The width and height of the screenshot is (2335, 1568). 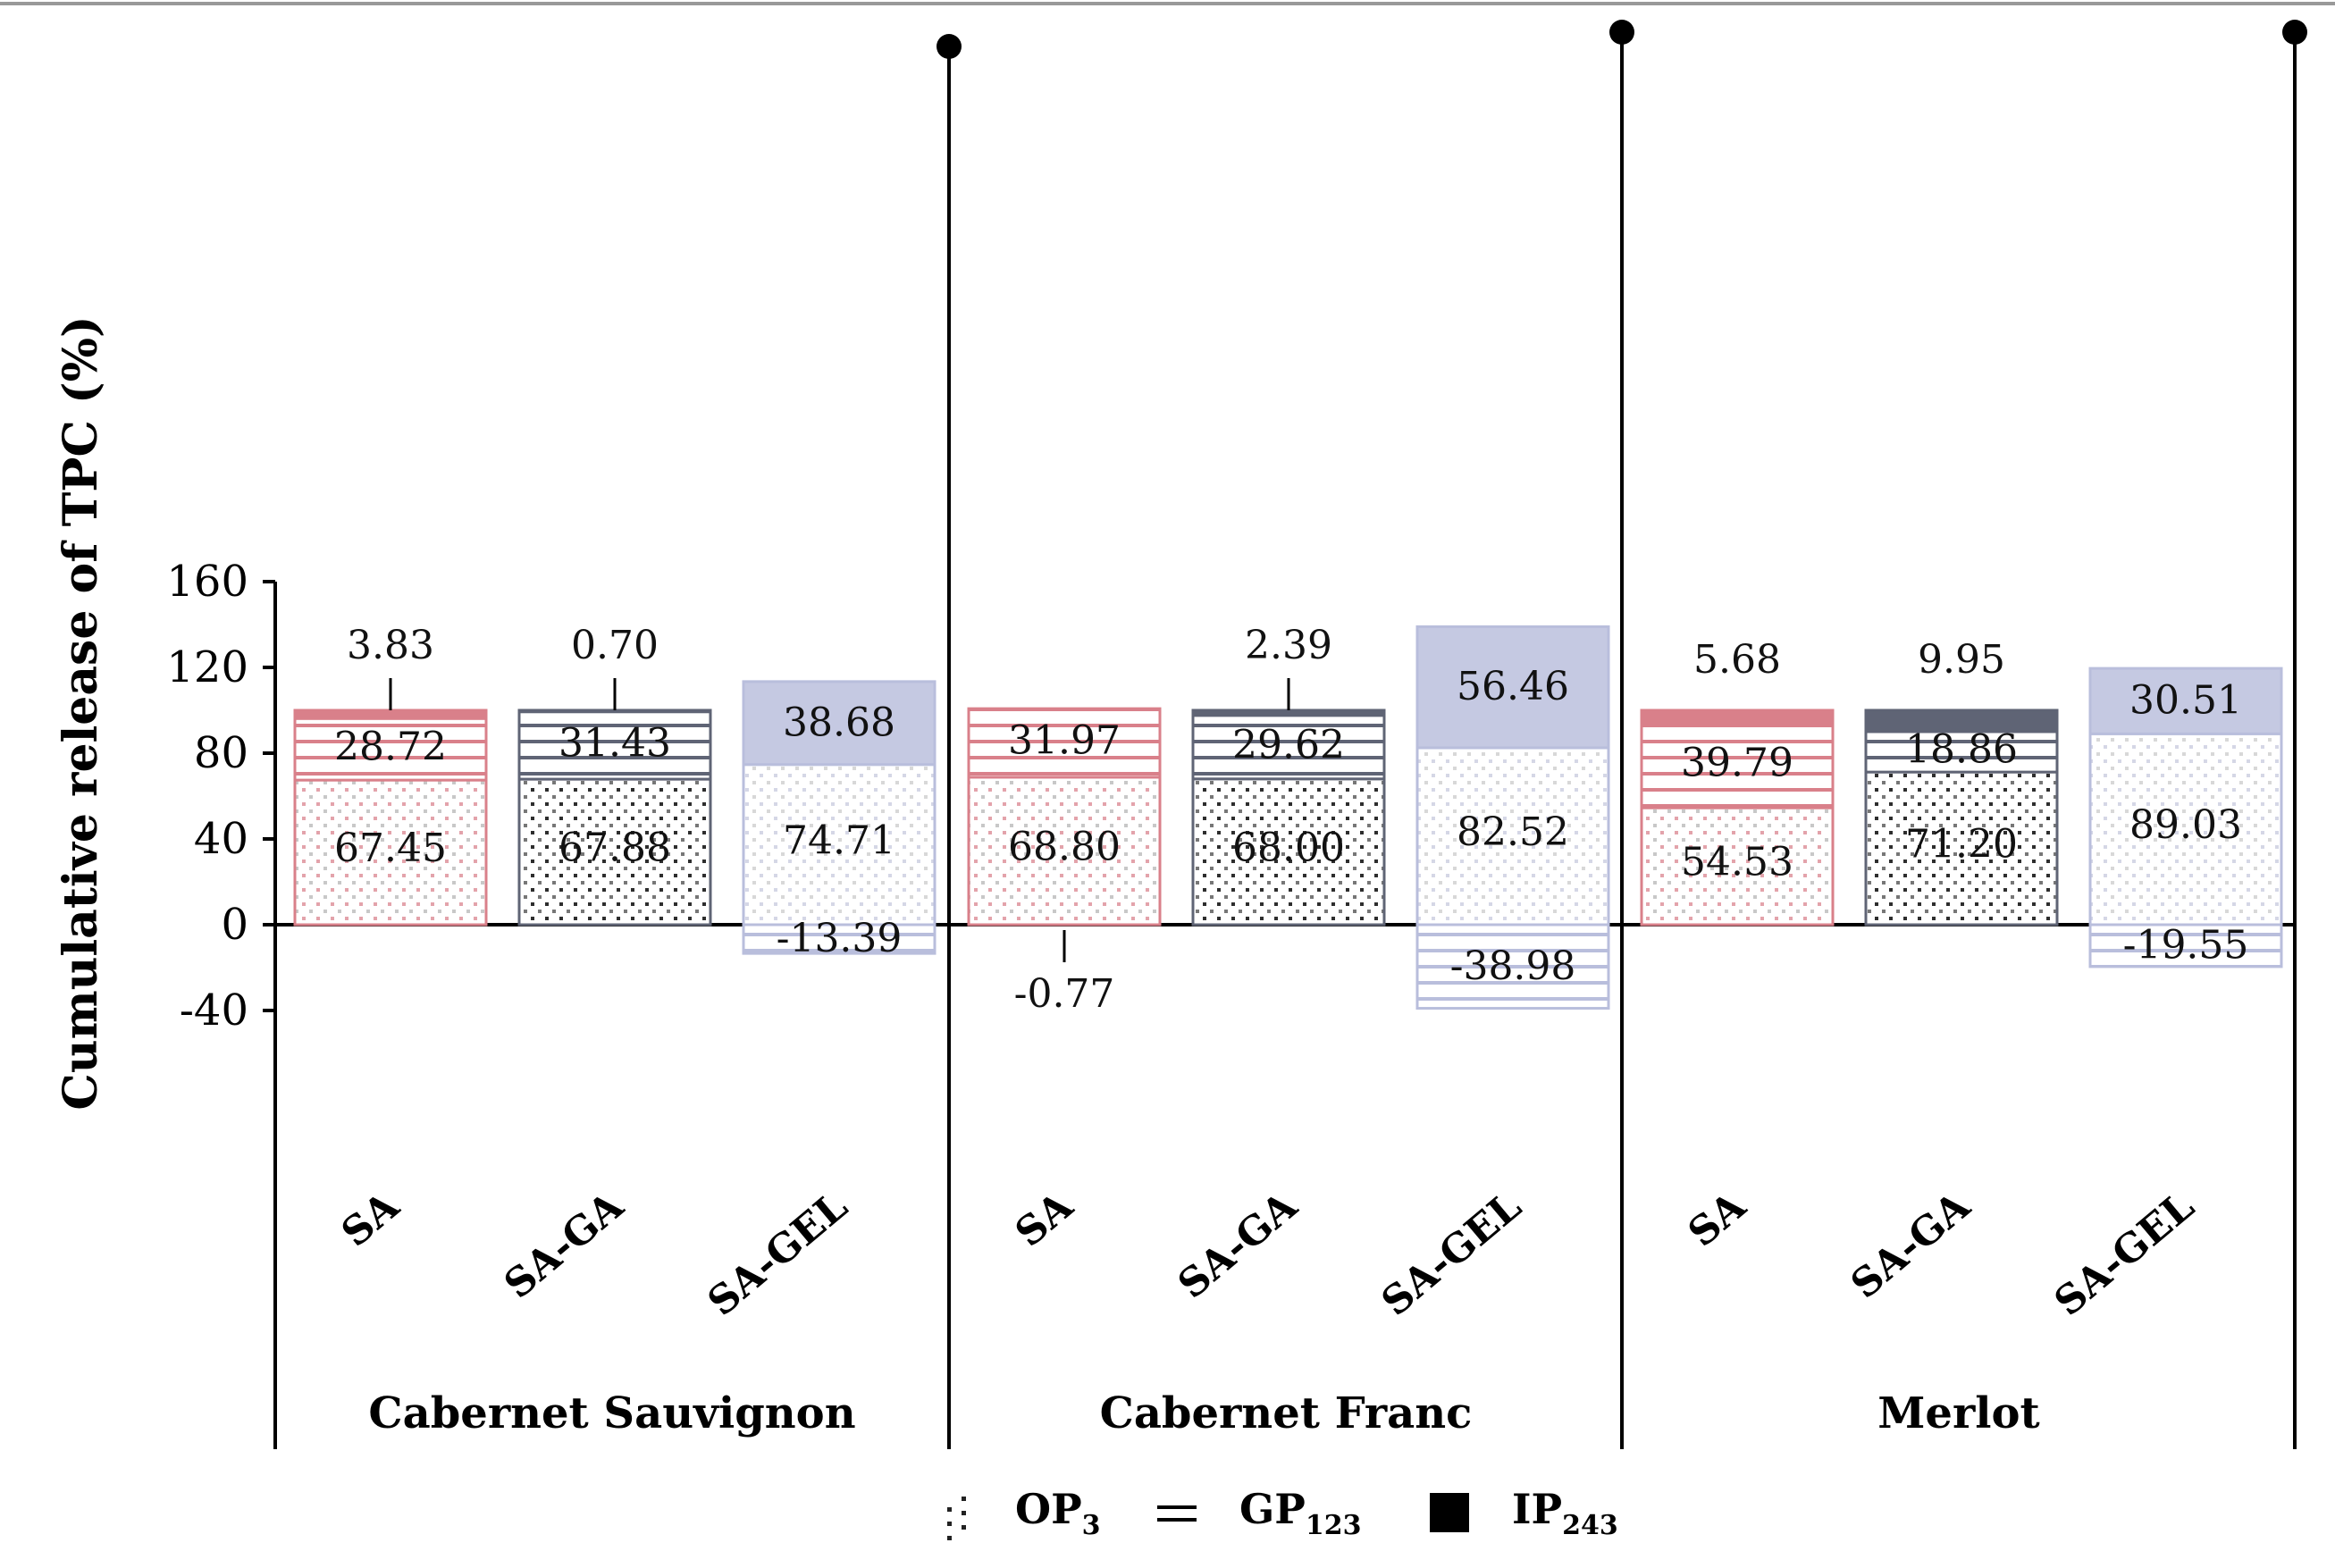 What do you see at coordinates (1064, 846) in the screenshot?
I see `value-label-op: 68.80` at bounding box center [1064, 846].